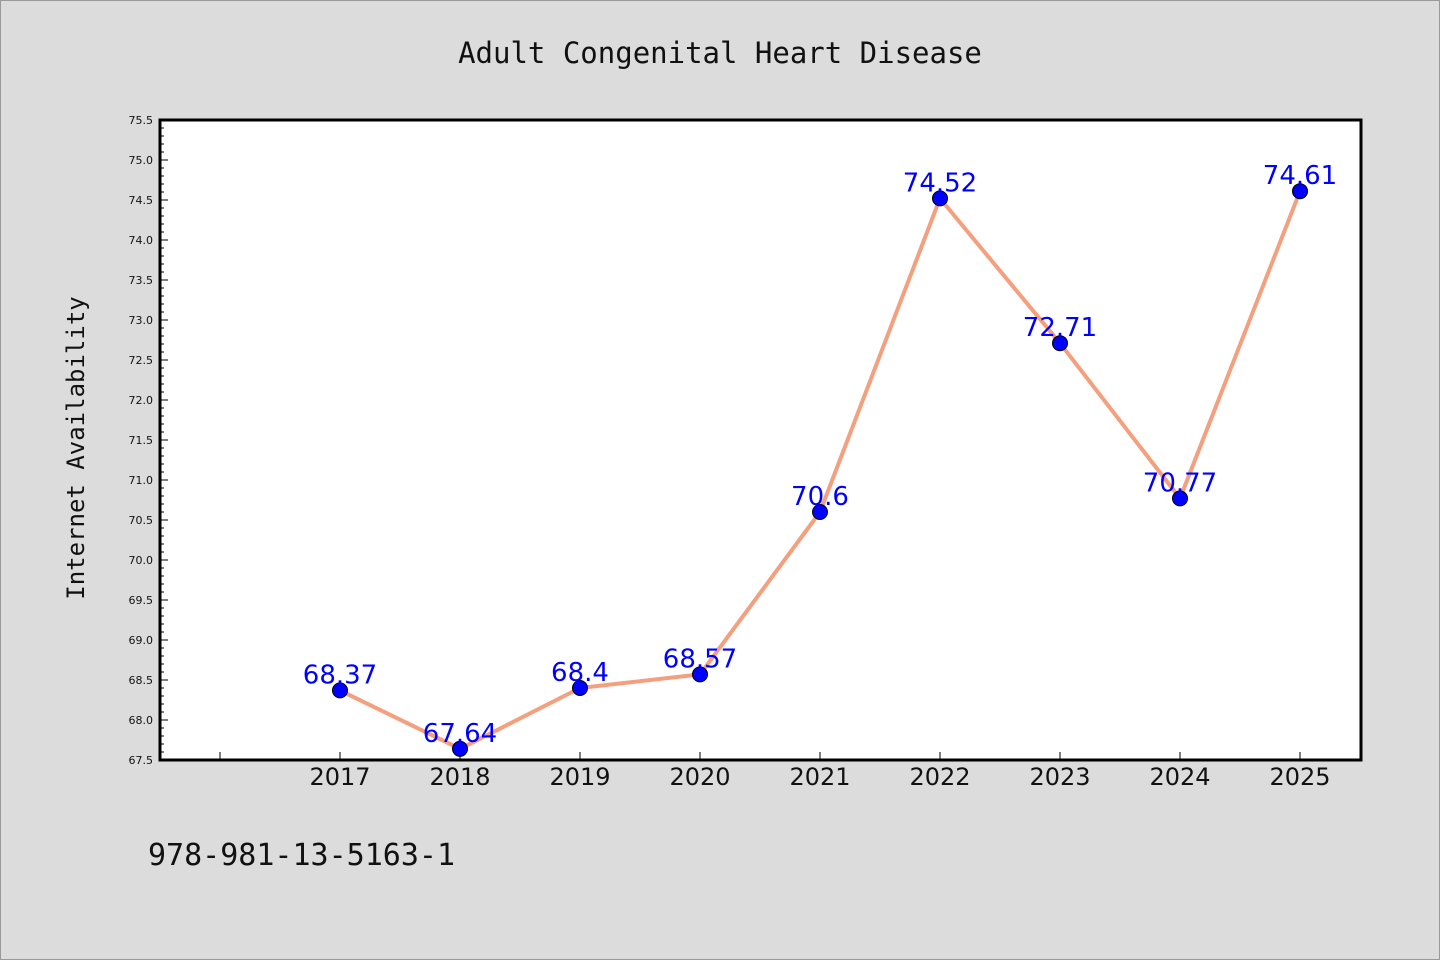 The width and height of the screenshot is (1440, 960). Describe the element at coordinates (1179, 777) in the screenshot. I see `x-tick-label: 2024` at that location.